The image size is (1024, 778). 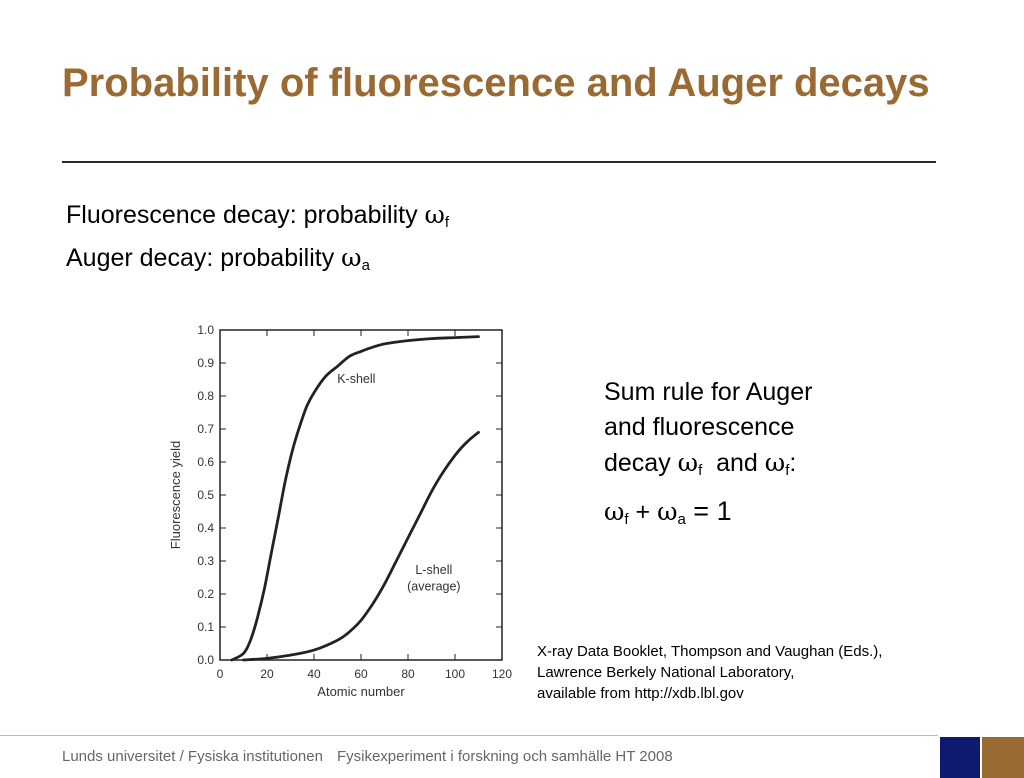 What do you see at coordinates (1003, 757) in the screenshot?
I see `footer-brown-square` at bounding box center [1003, 757].